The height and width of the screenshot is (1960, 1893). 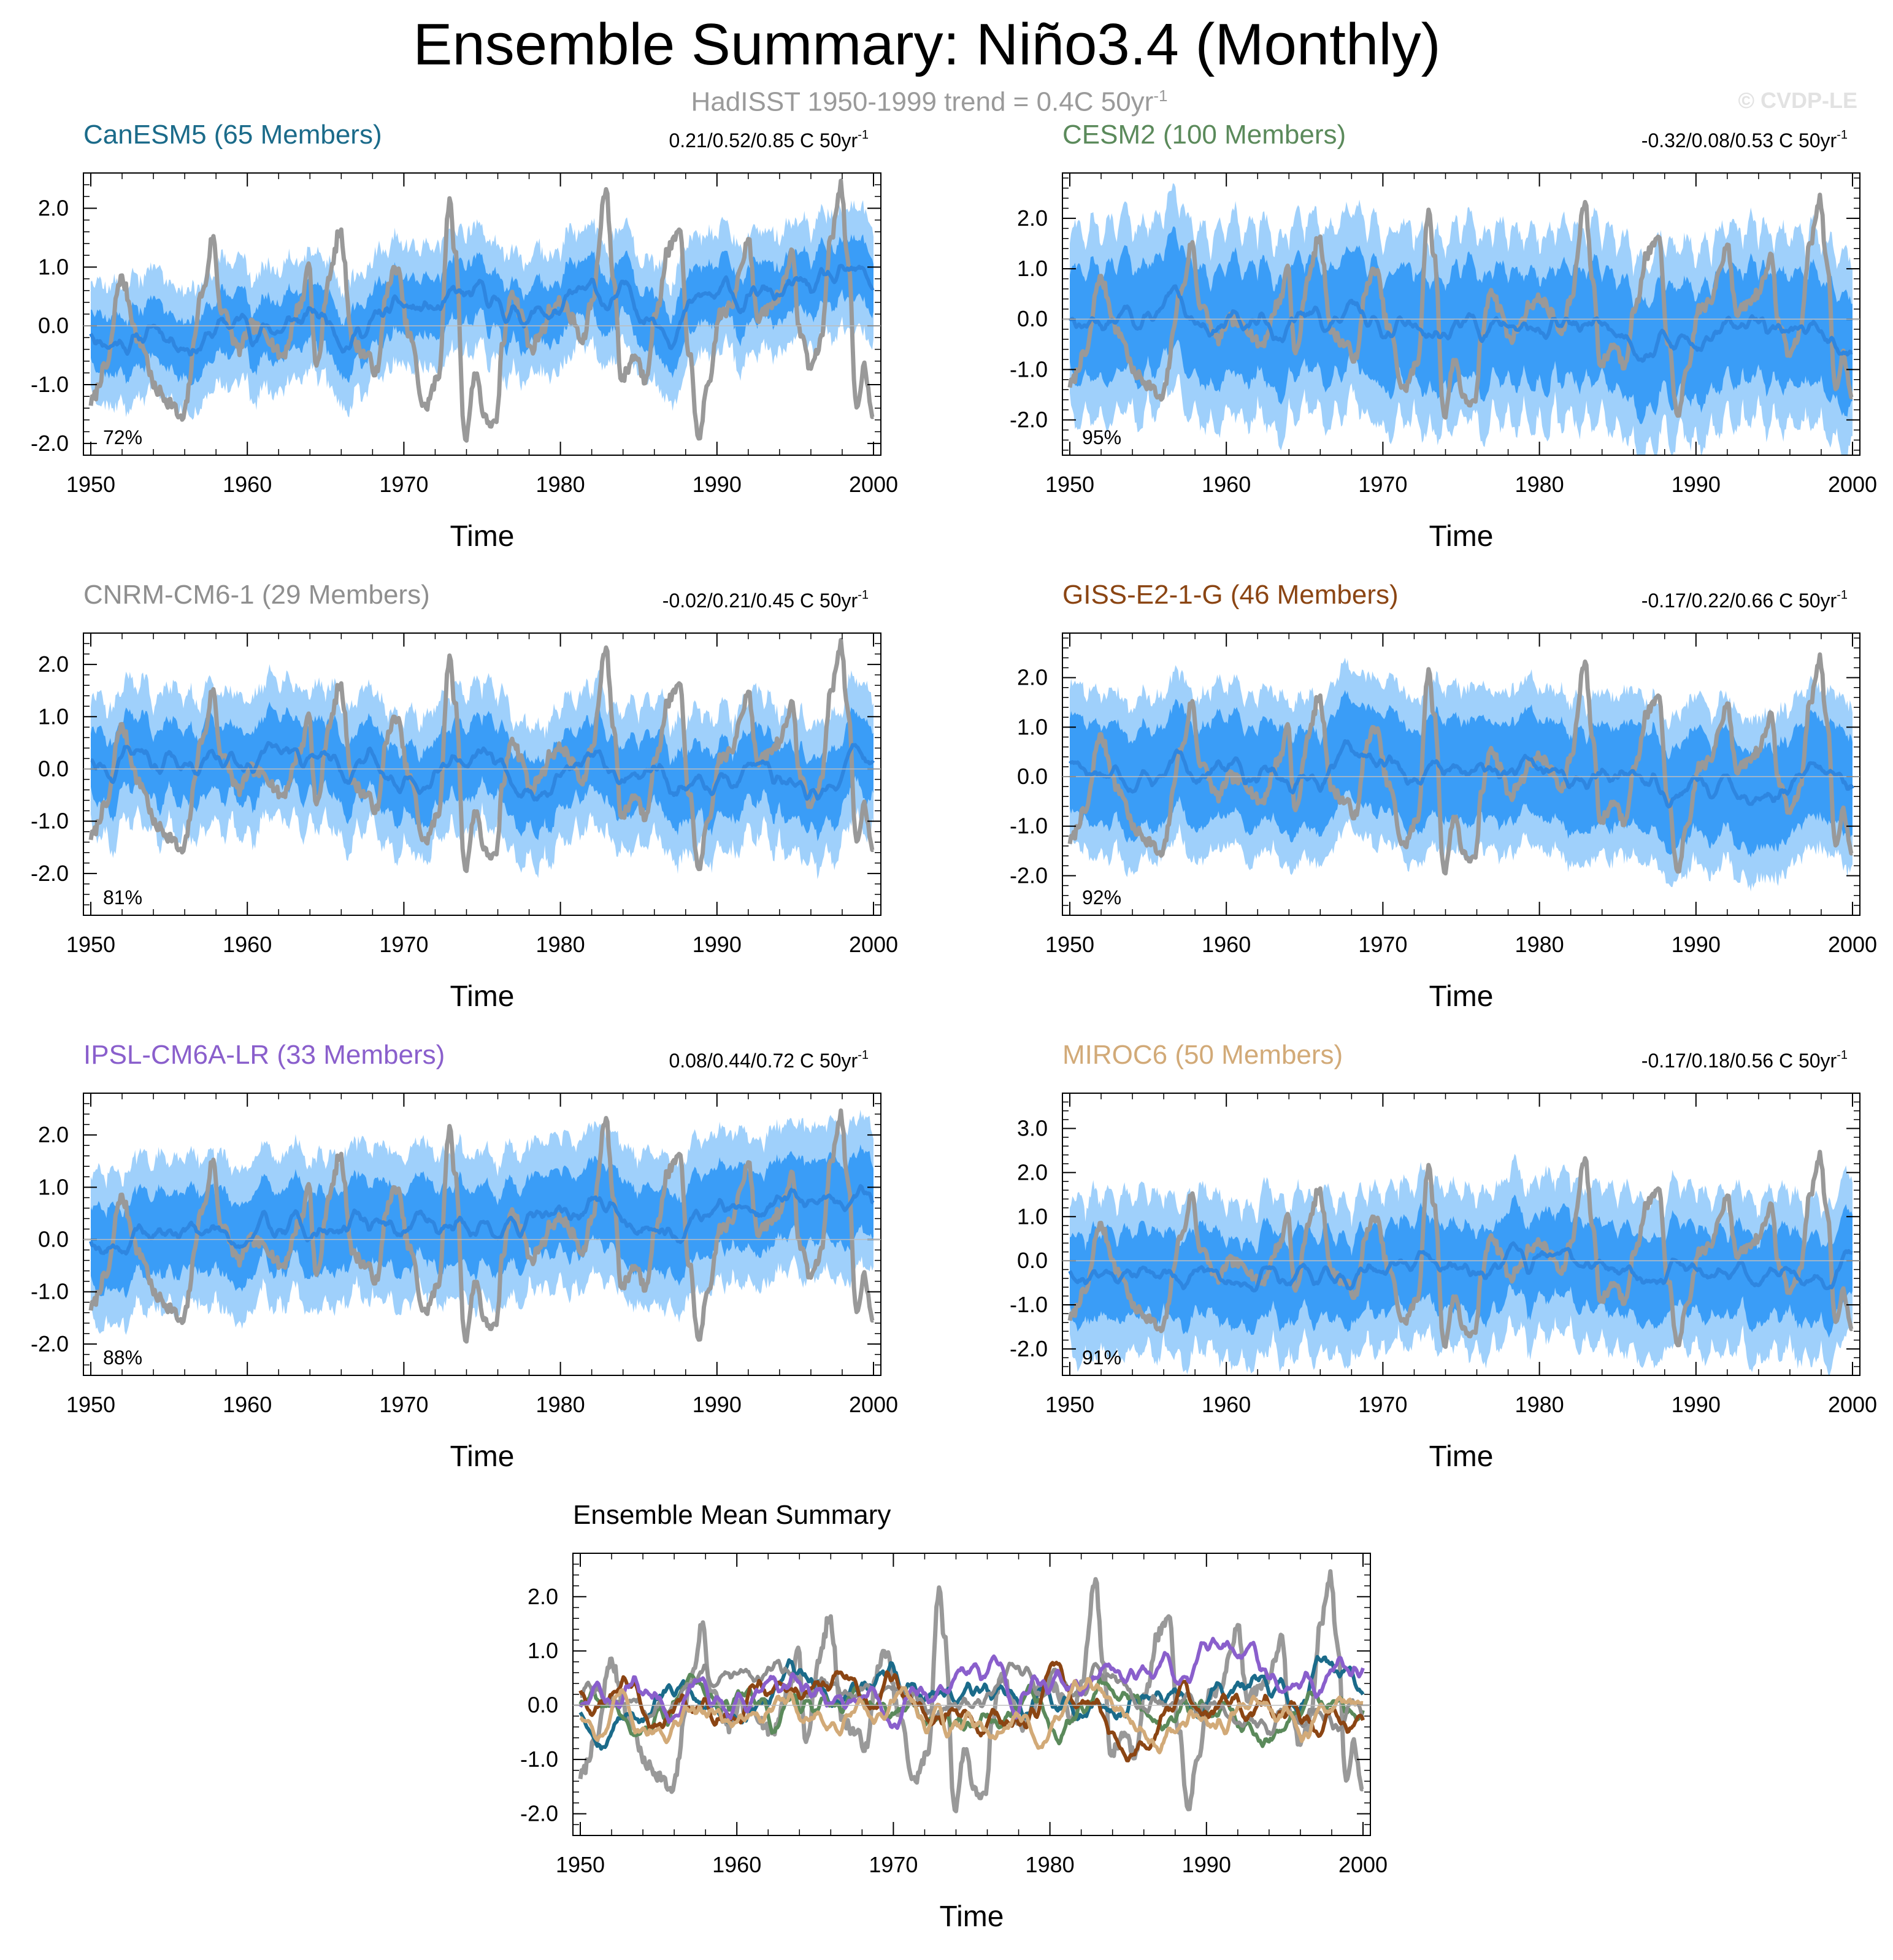 I want to click on ens-mean-summary-y-tick-label: -2.0, so click(x=539, y=1813).